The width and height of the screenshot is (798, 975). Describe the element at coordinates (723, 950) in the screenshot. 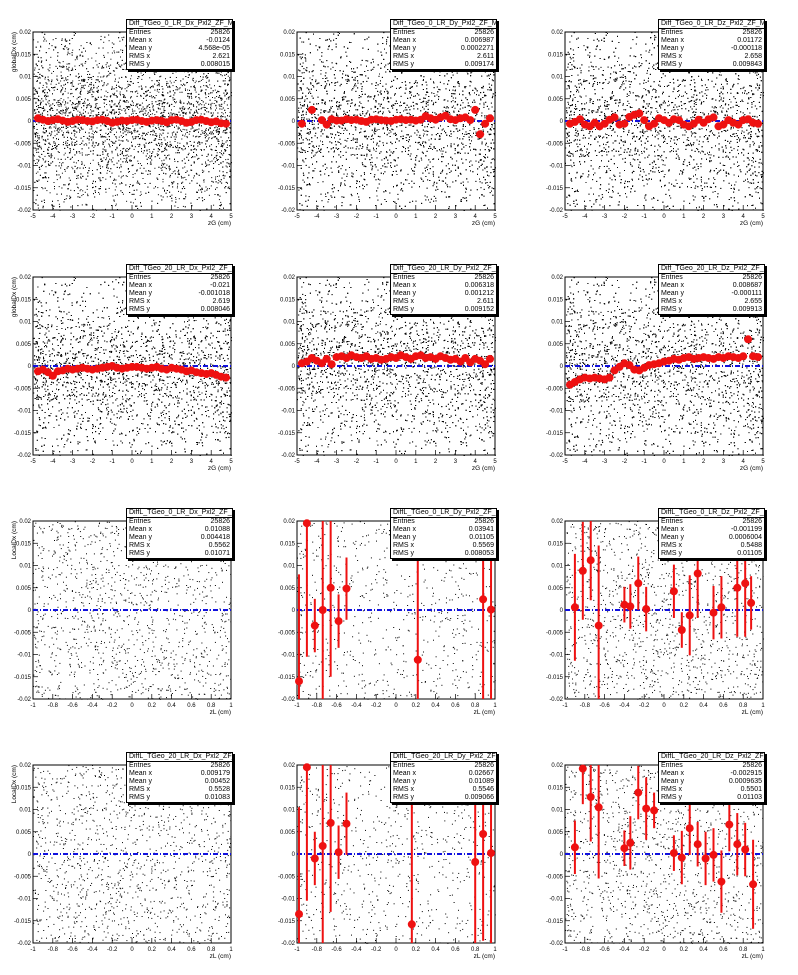

I see `x-tick-label: 0.6` at that location.